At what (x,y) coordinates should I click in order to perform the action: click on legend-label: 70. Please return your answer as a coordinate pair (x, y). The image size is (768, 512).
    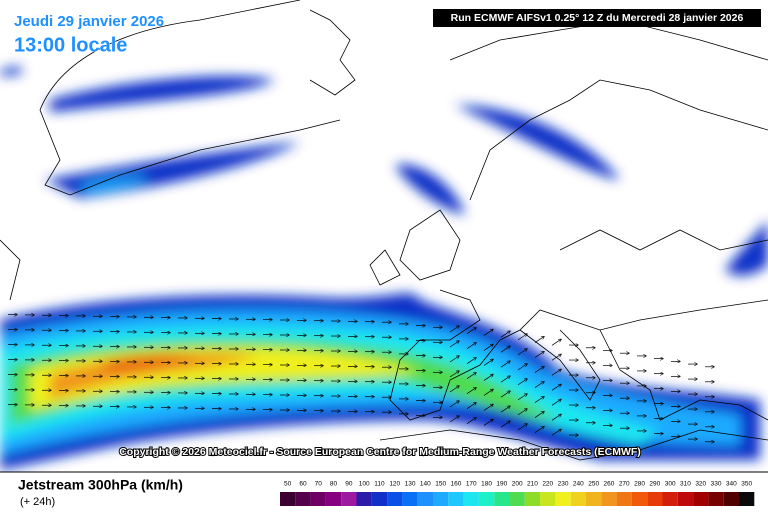
    Looking at the image, I should click on (319, 484).